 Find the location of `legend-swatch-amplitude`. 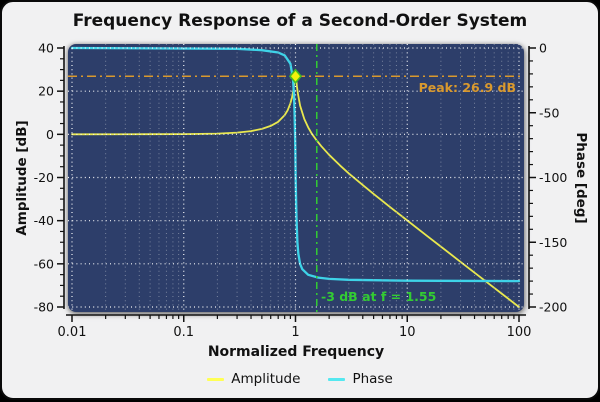

legend-swatch-amplitude is located at coordinates (215, 379).